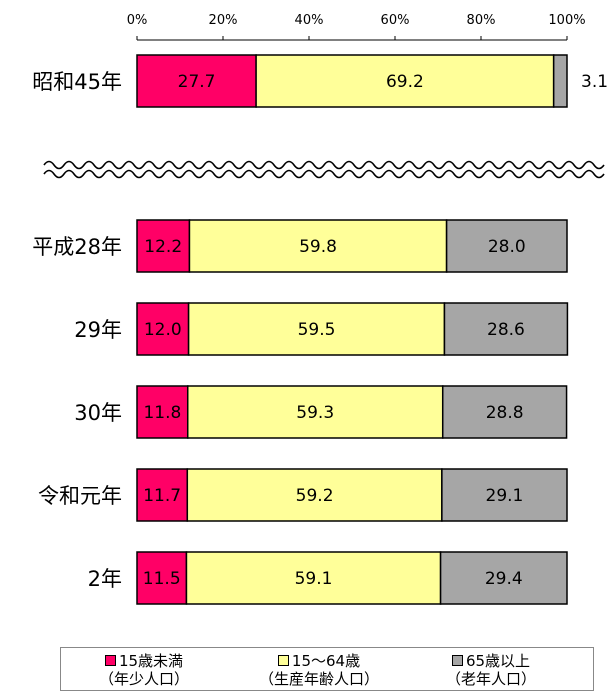  I want to click on legend-sub-under15: （年少人口）, so click(144, 679).